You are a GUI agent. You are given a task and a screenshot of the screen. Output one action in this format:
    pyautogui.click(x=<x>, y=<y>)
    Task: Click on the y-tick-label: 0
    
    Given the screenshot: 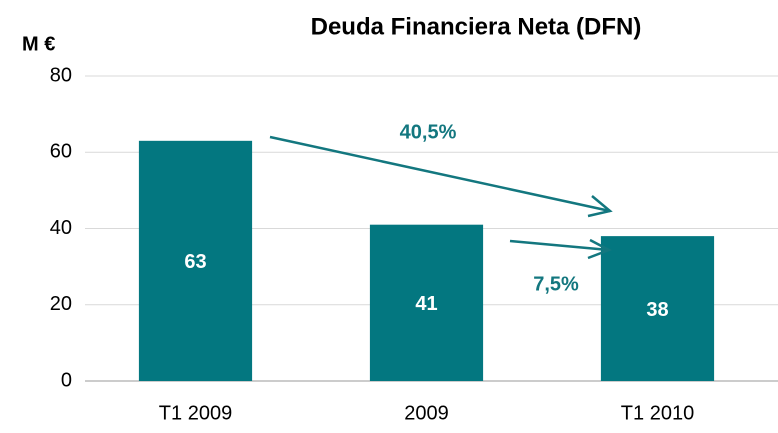 What is the action you would take?
    pyautogui.click(x=66, y=380)
    